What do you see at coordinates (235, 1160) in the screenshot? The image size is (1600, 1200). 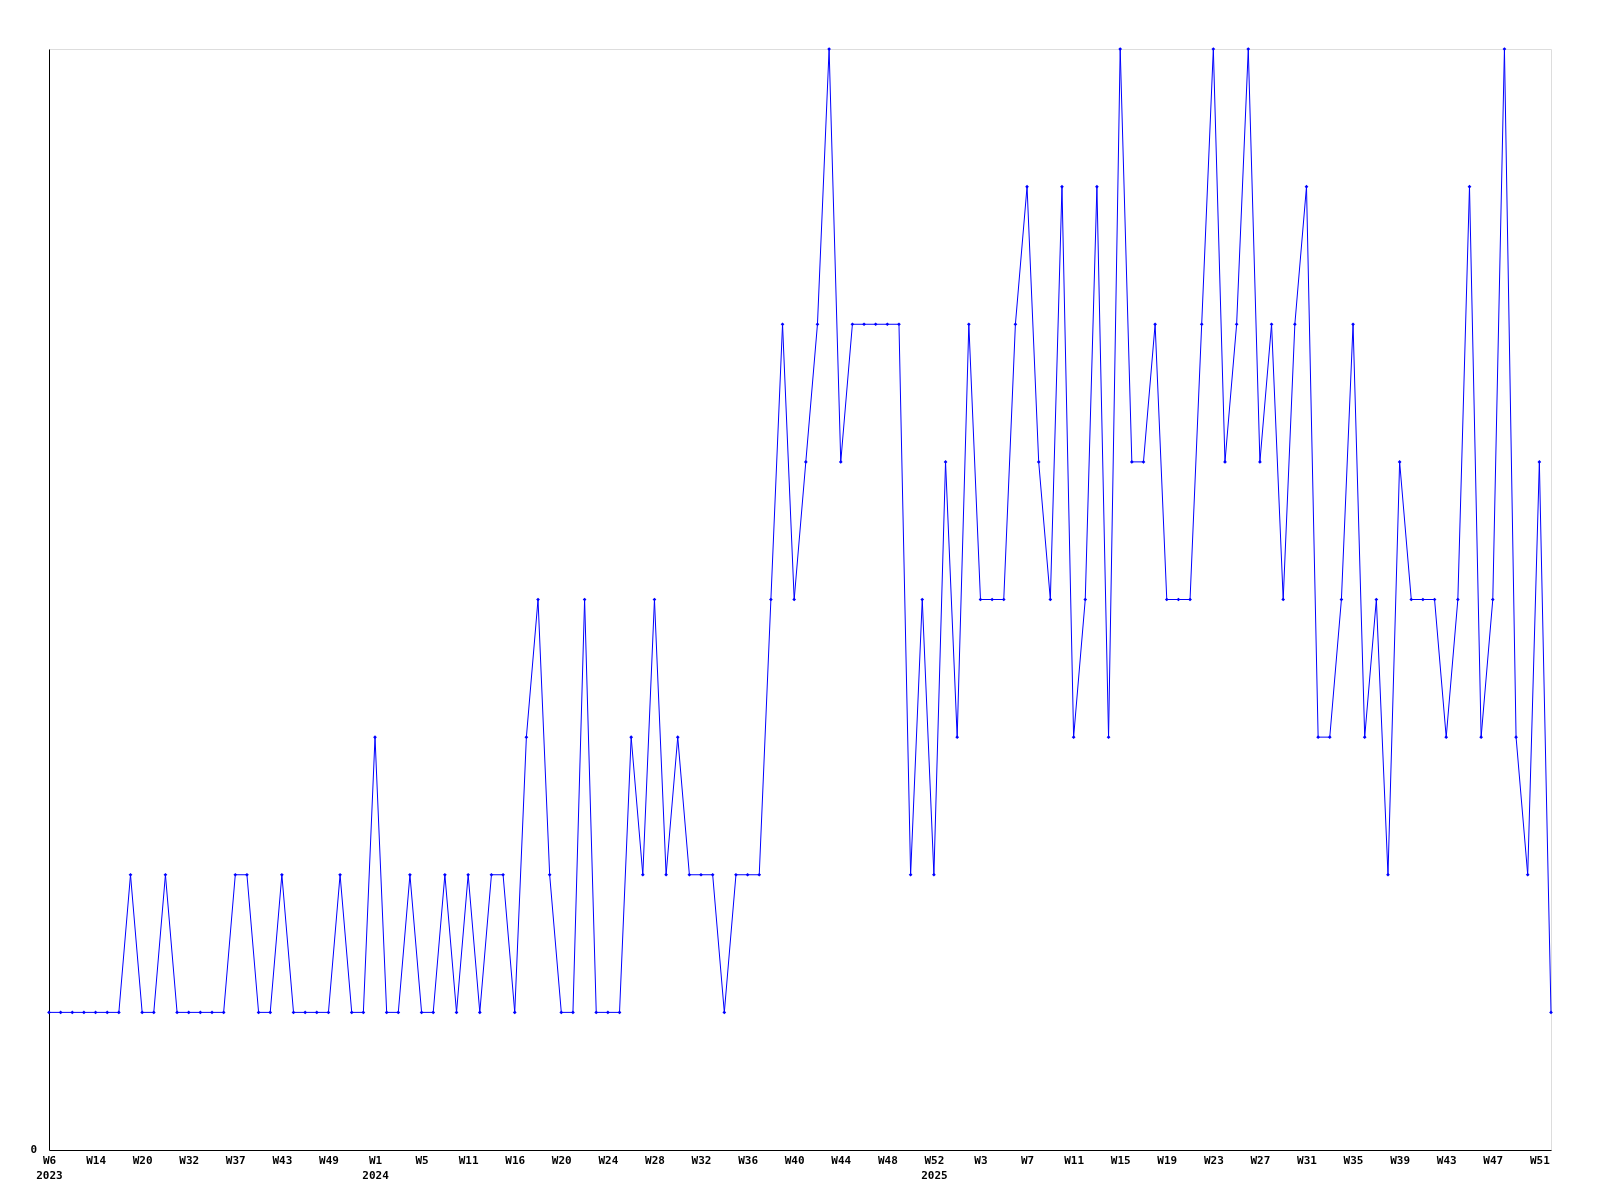 I see `x-tick-label: W37` at bounding box center [235, 1160].